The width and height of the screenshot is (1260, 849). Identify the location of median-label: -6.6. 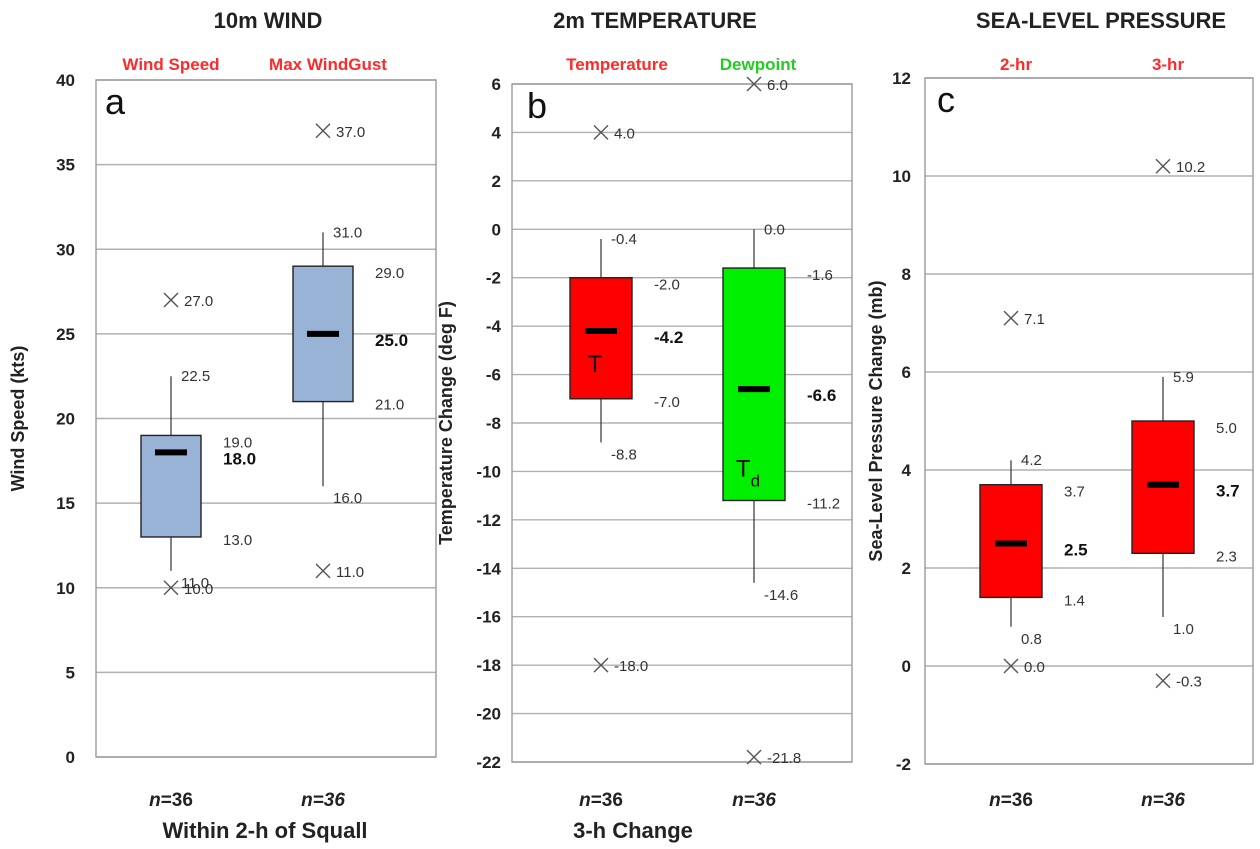
(821, 395).